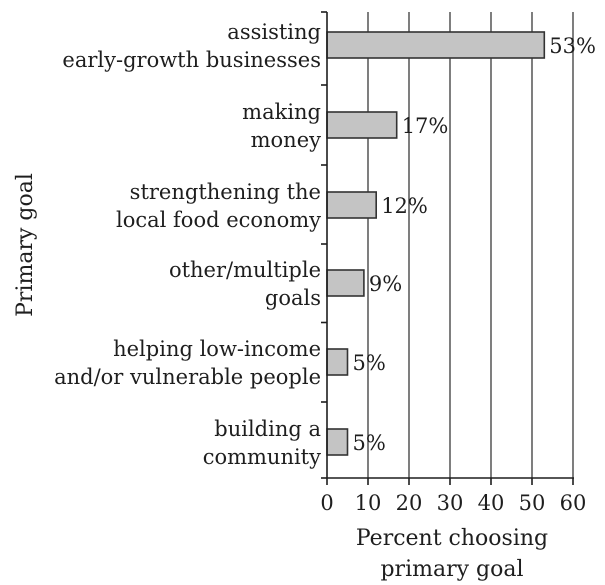  What do you see at coordinates (286, 140) in the screenshot?
I see `category-label: money` at bounding box center [286, 140].